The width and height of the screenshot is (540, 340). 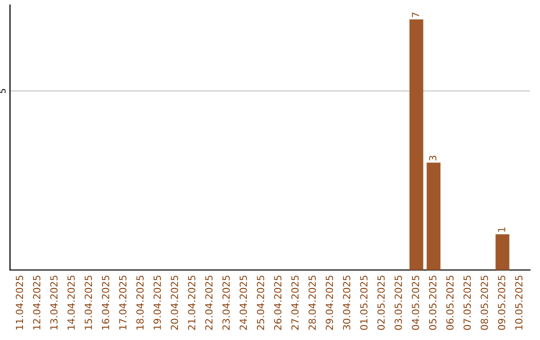 What do you see at coordinates (54, 303) in the screenshot?
I see `x-tick-label: 13.04.2025` at bounding box center [54, 303].